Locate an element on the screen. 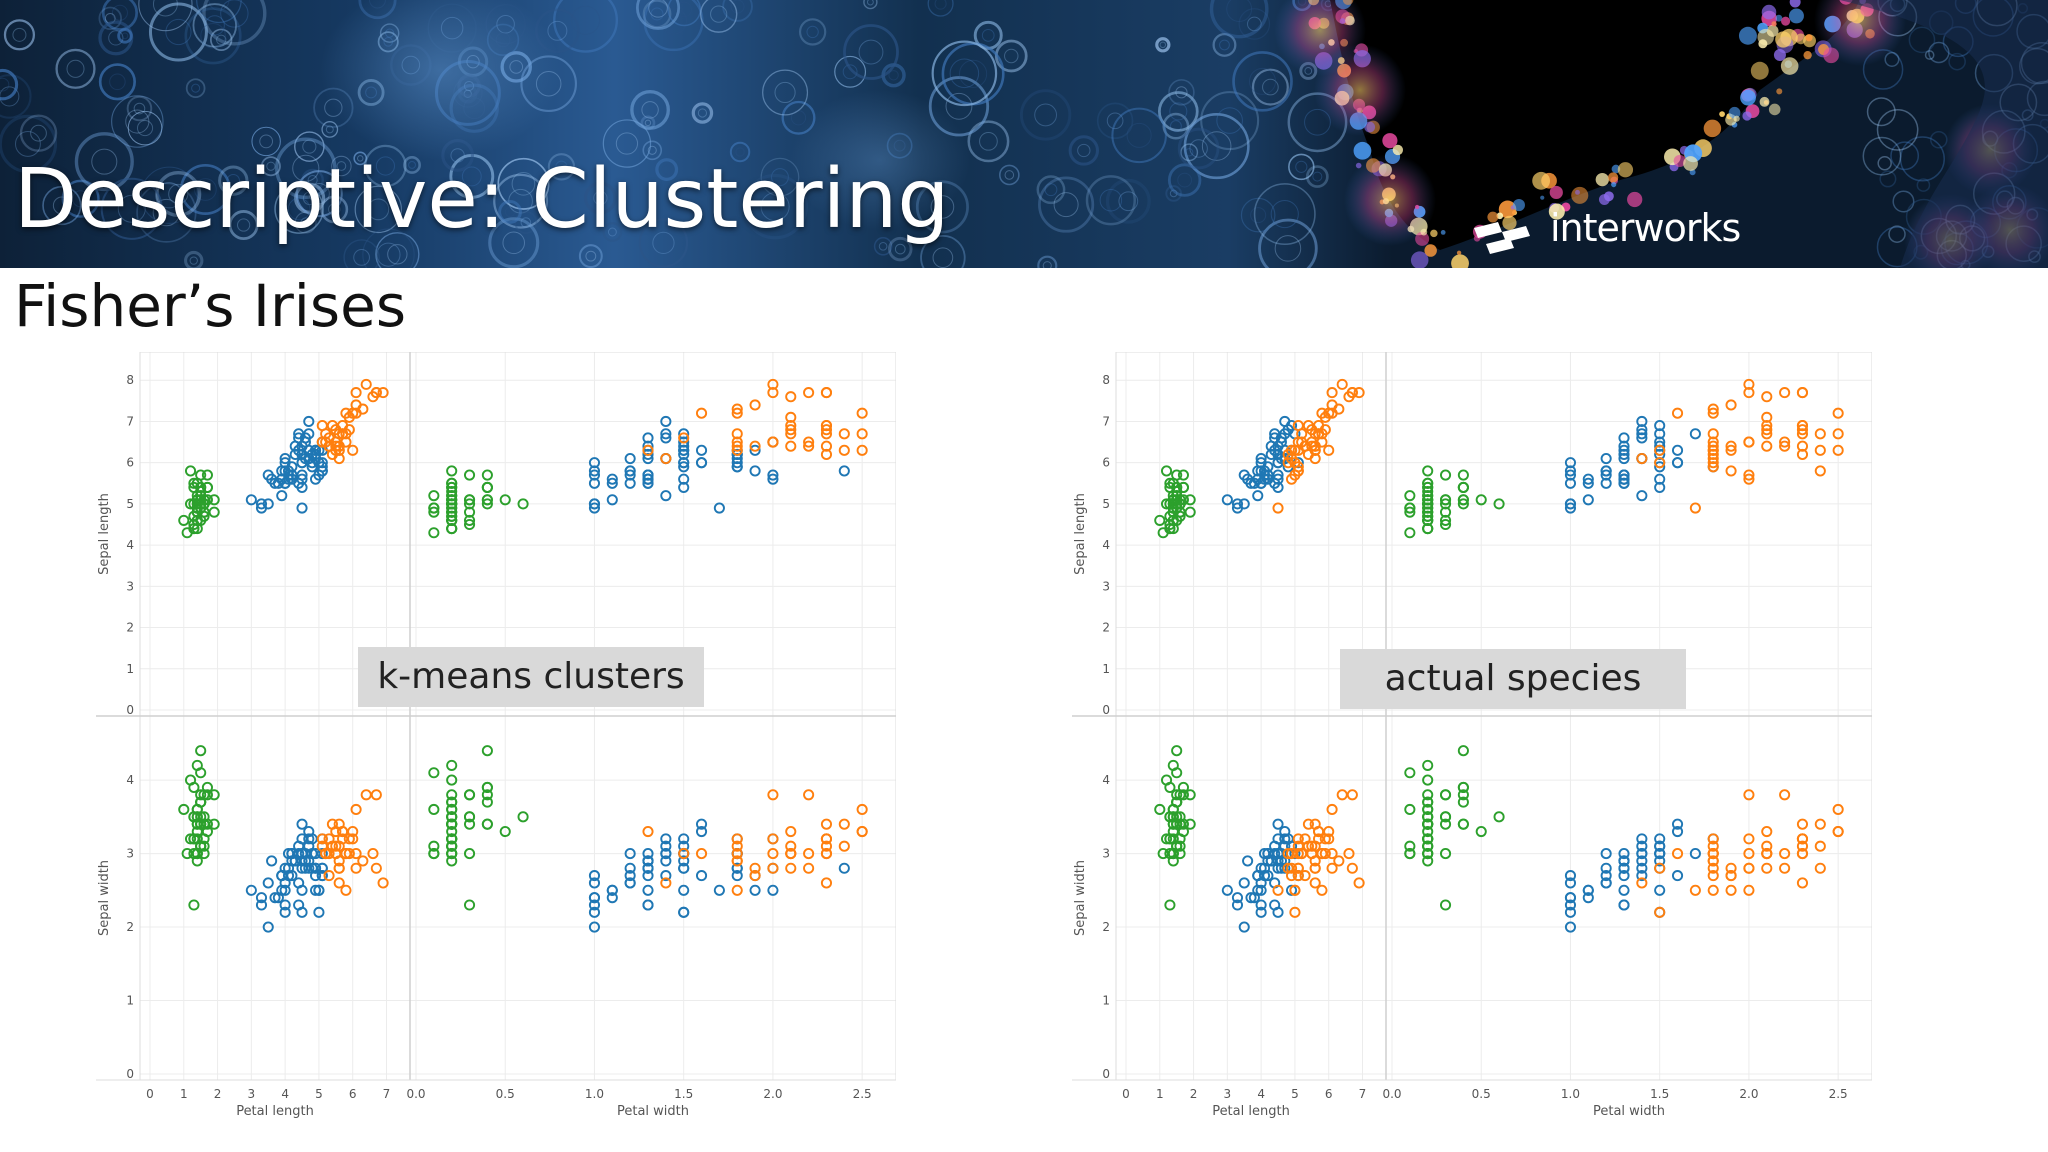  x-tick-label: 3 is located at coordinates (252, 1094).